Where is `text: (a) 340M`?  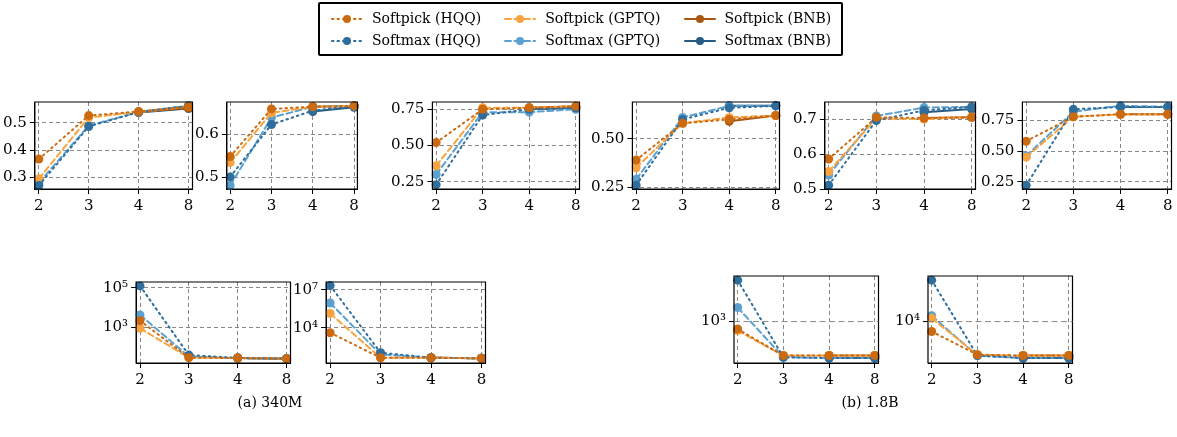 text: (a) 340M is located at coordinates (270, 402).